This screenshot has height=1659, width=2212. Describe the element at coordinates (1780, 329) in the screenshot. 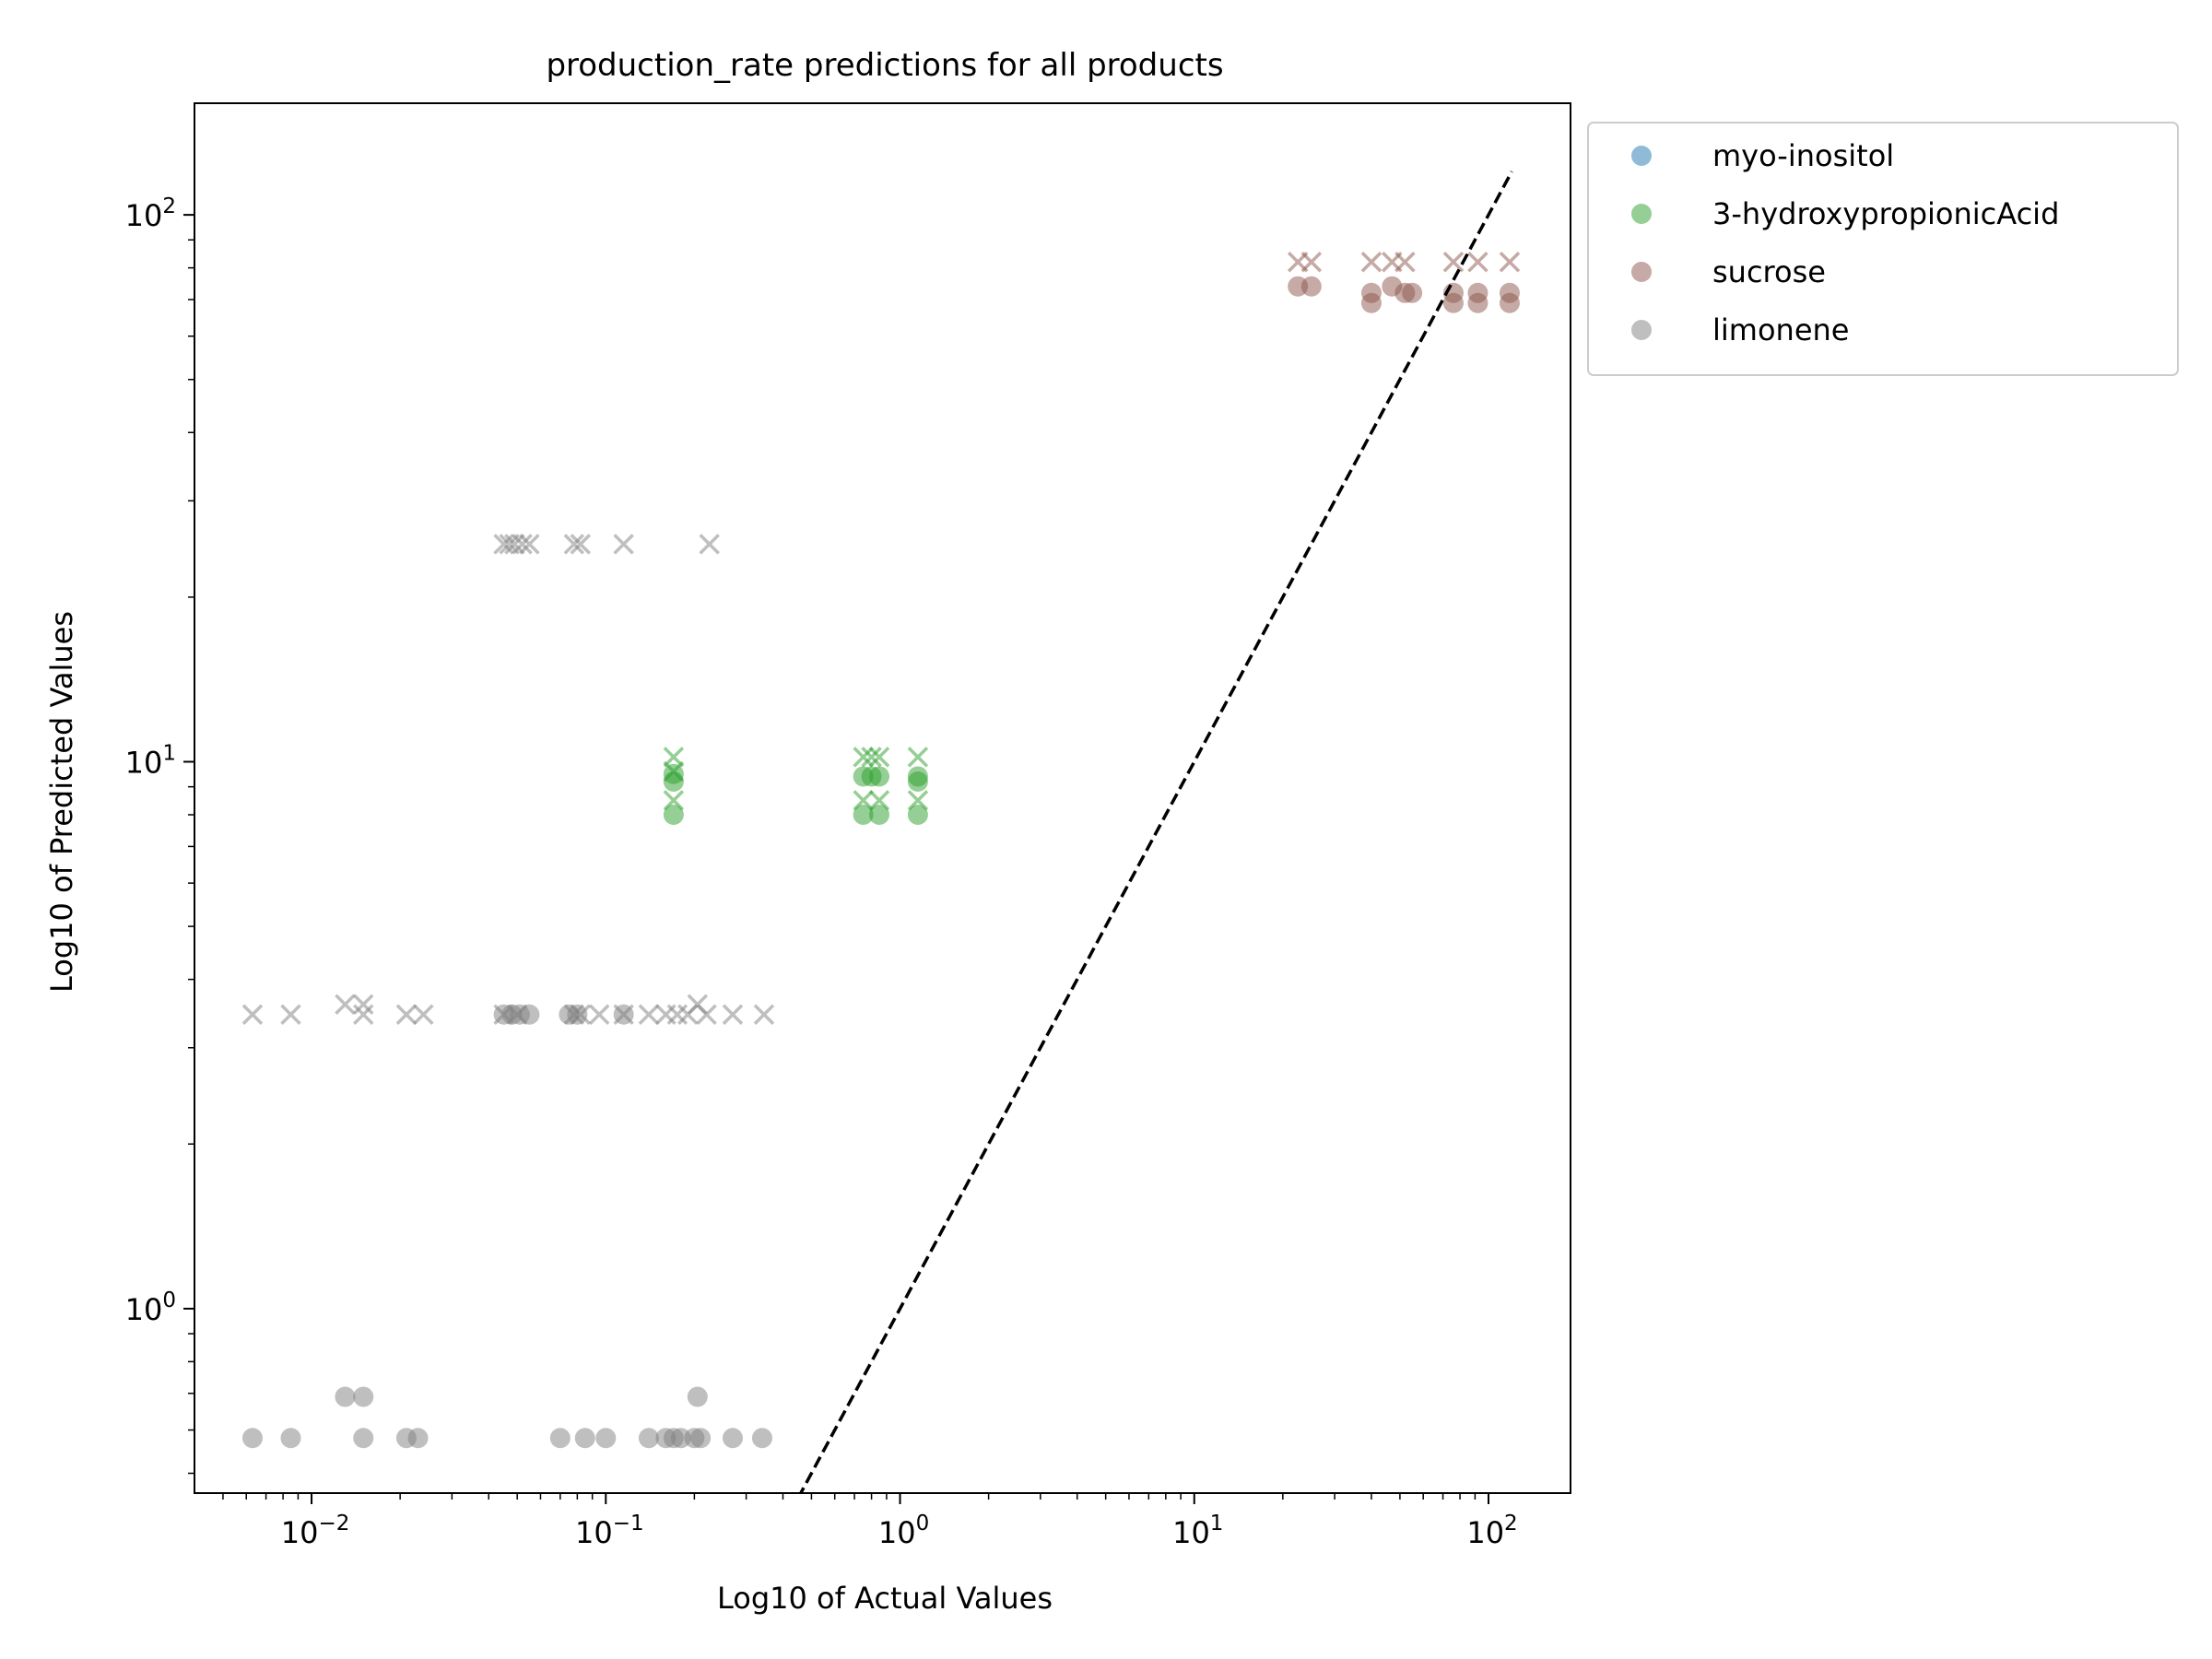

I see `legend-label: limonene` at that location.